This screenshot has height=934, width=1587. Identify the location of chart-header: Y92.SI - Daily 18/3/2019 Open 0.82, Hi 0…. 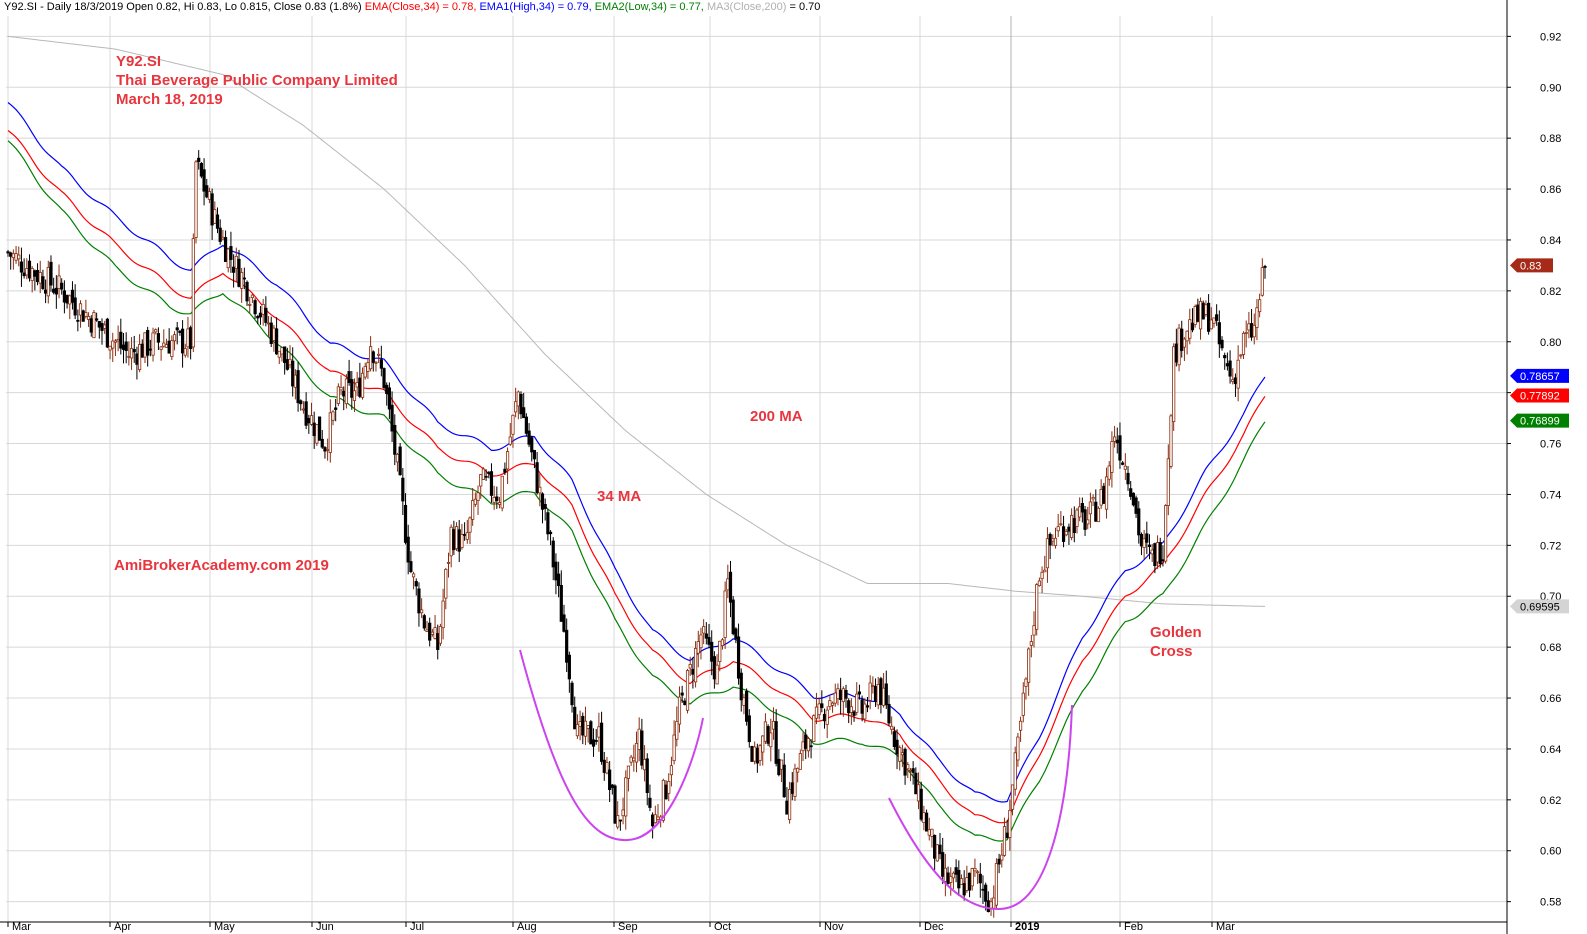
(412, 7).